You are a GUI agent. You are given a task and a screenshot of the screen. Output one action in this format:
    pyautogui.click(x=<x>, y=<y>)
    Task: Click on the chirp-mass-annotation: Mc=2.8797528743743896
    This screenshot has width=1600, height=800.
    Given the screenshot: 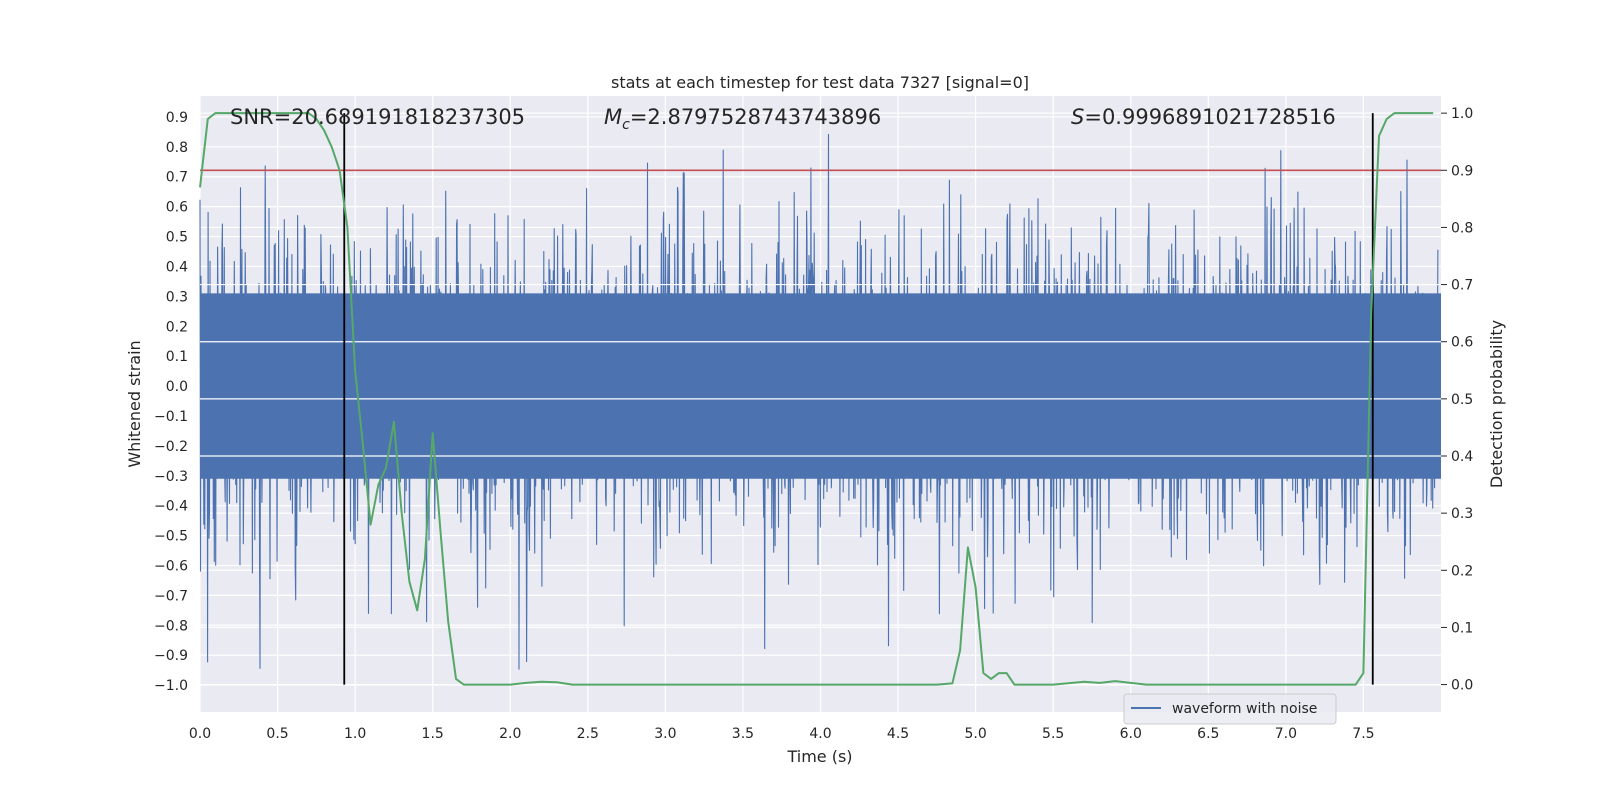 What is the action you would take?
    pyautogui.click(x=742, y=119)
    